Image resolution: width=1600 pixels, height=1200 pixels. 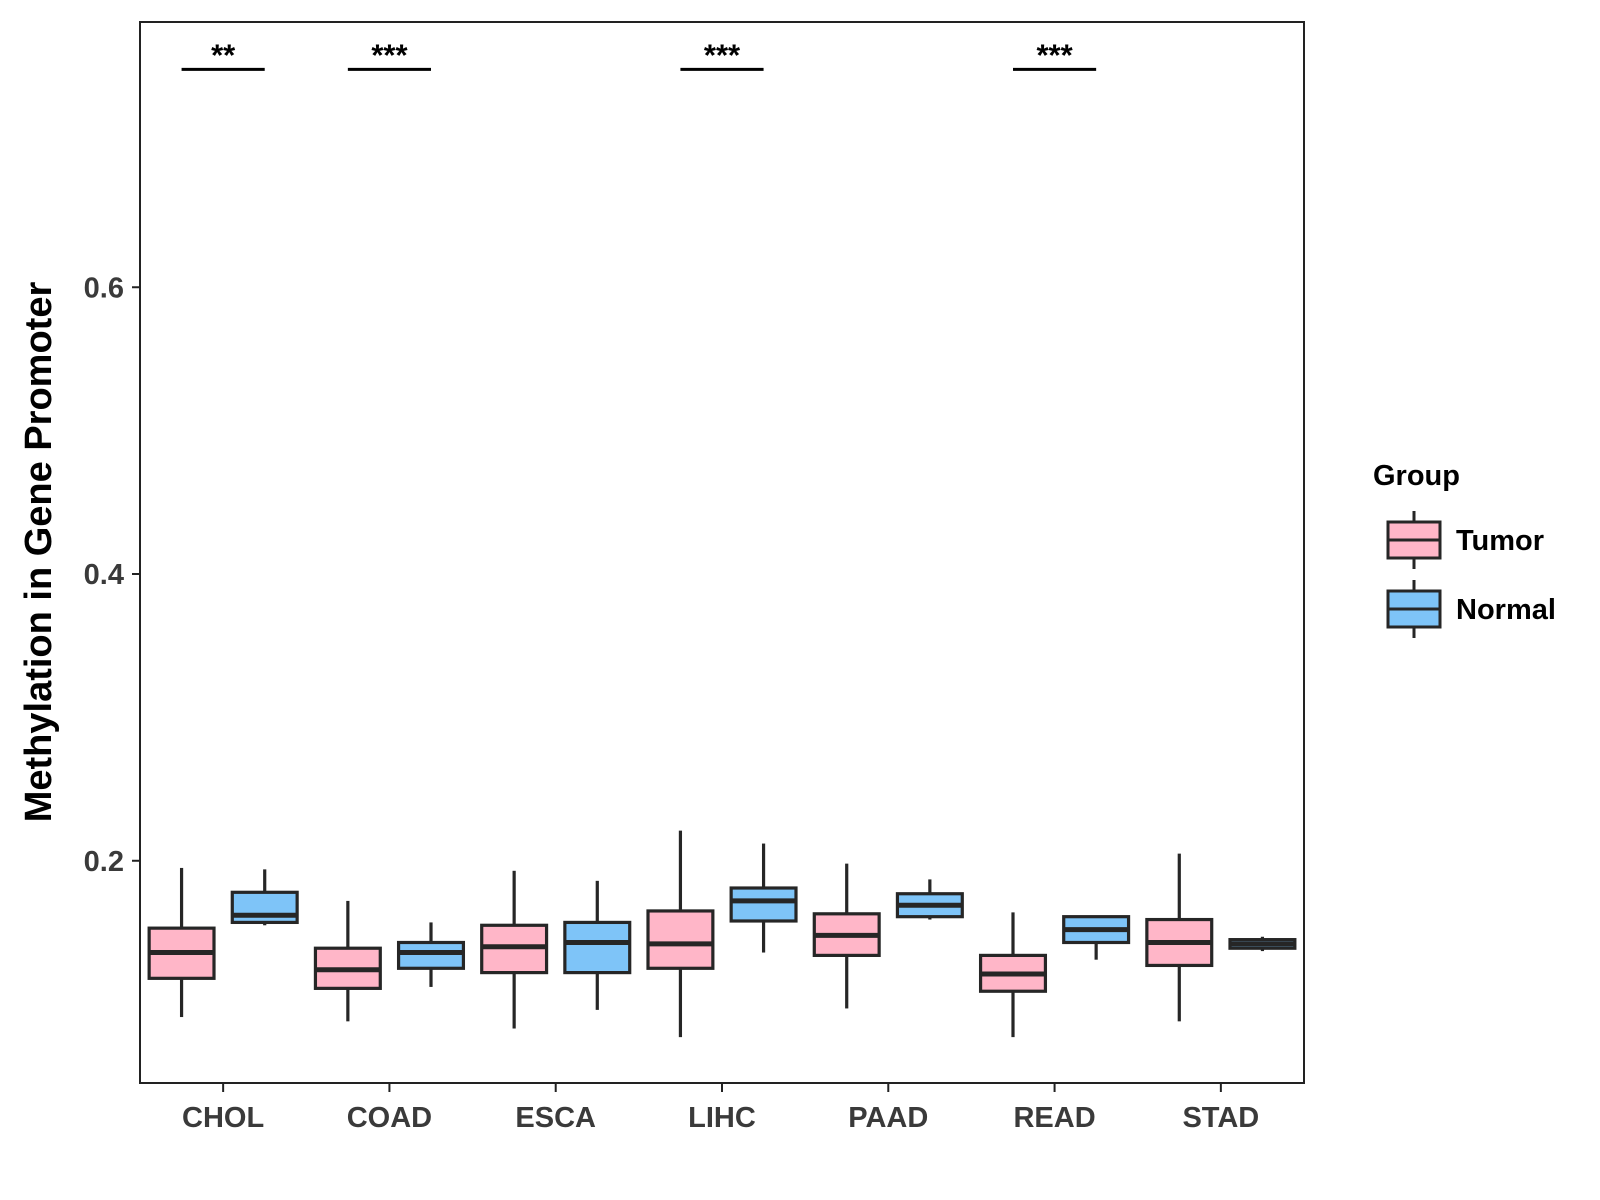 I want to click on y-axis-title: Methylation in Gene Promoter, so click(x=39, y=552).